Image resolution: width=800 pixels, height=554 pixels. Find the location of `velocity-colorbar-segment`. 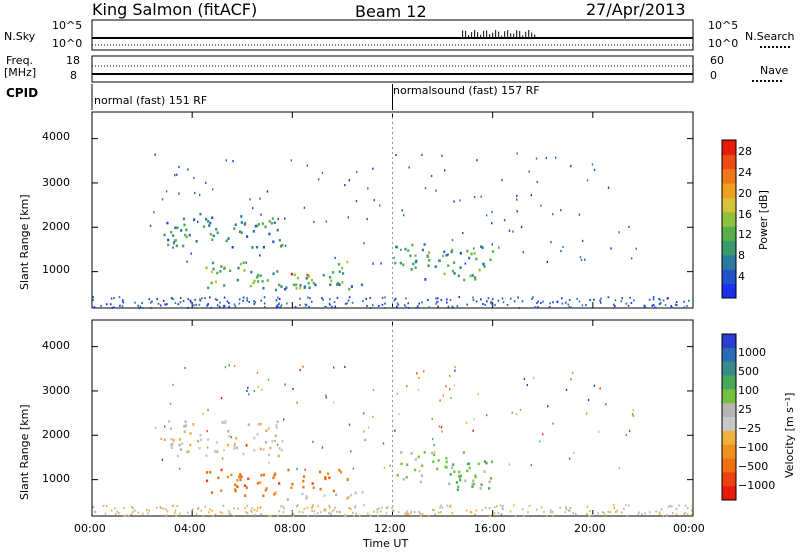

velocity-colorbar-segment is located at coordinates (729, 341).